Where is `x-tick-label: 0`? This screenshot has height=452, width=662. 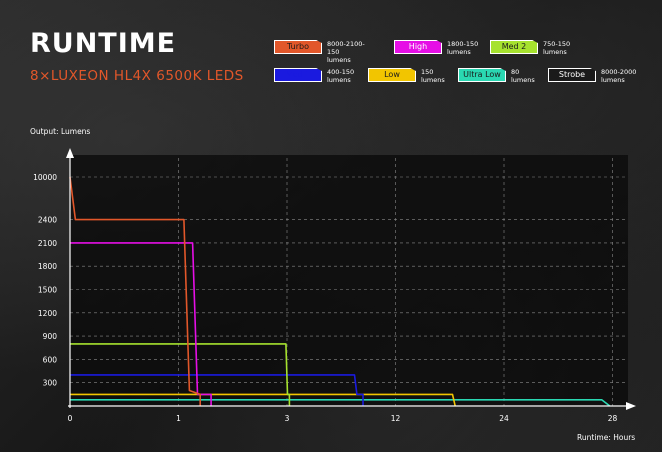
x-tick-label: 0 is located at coordinates (70, 418).